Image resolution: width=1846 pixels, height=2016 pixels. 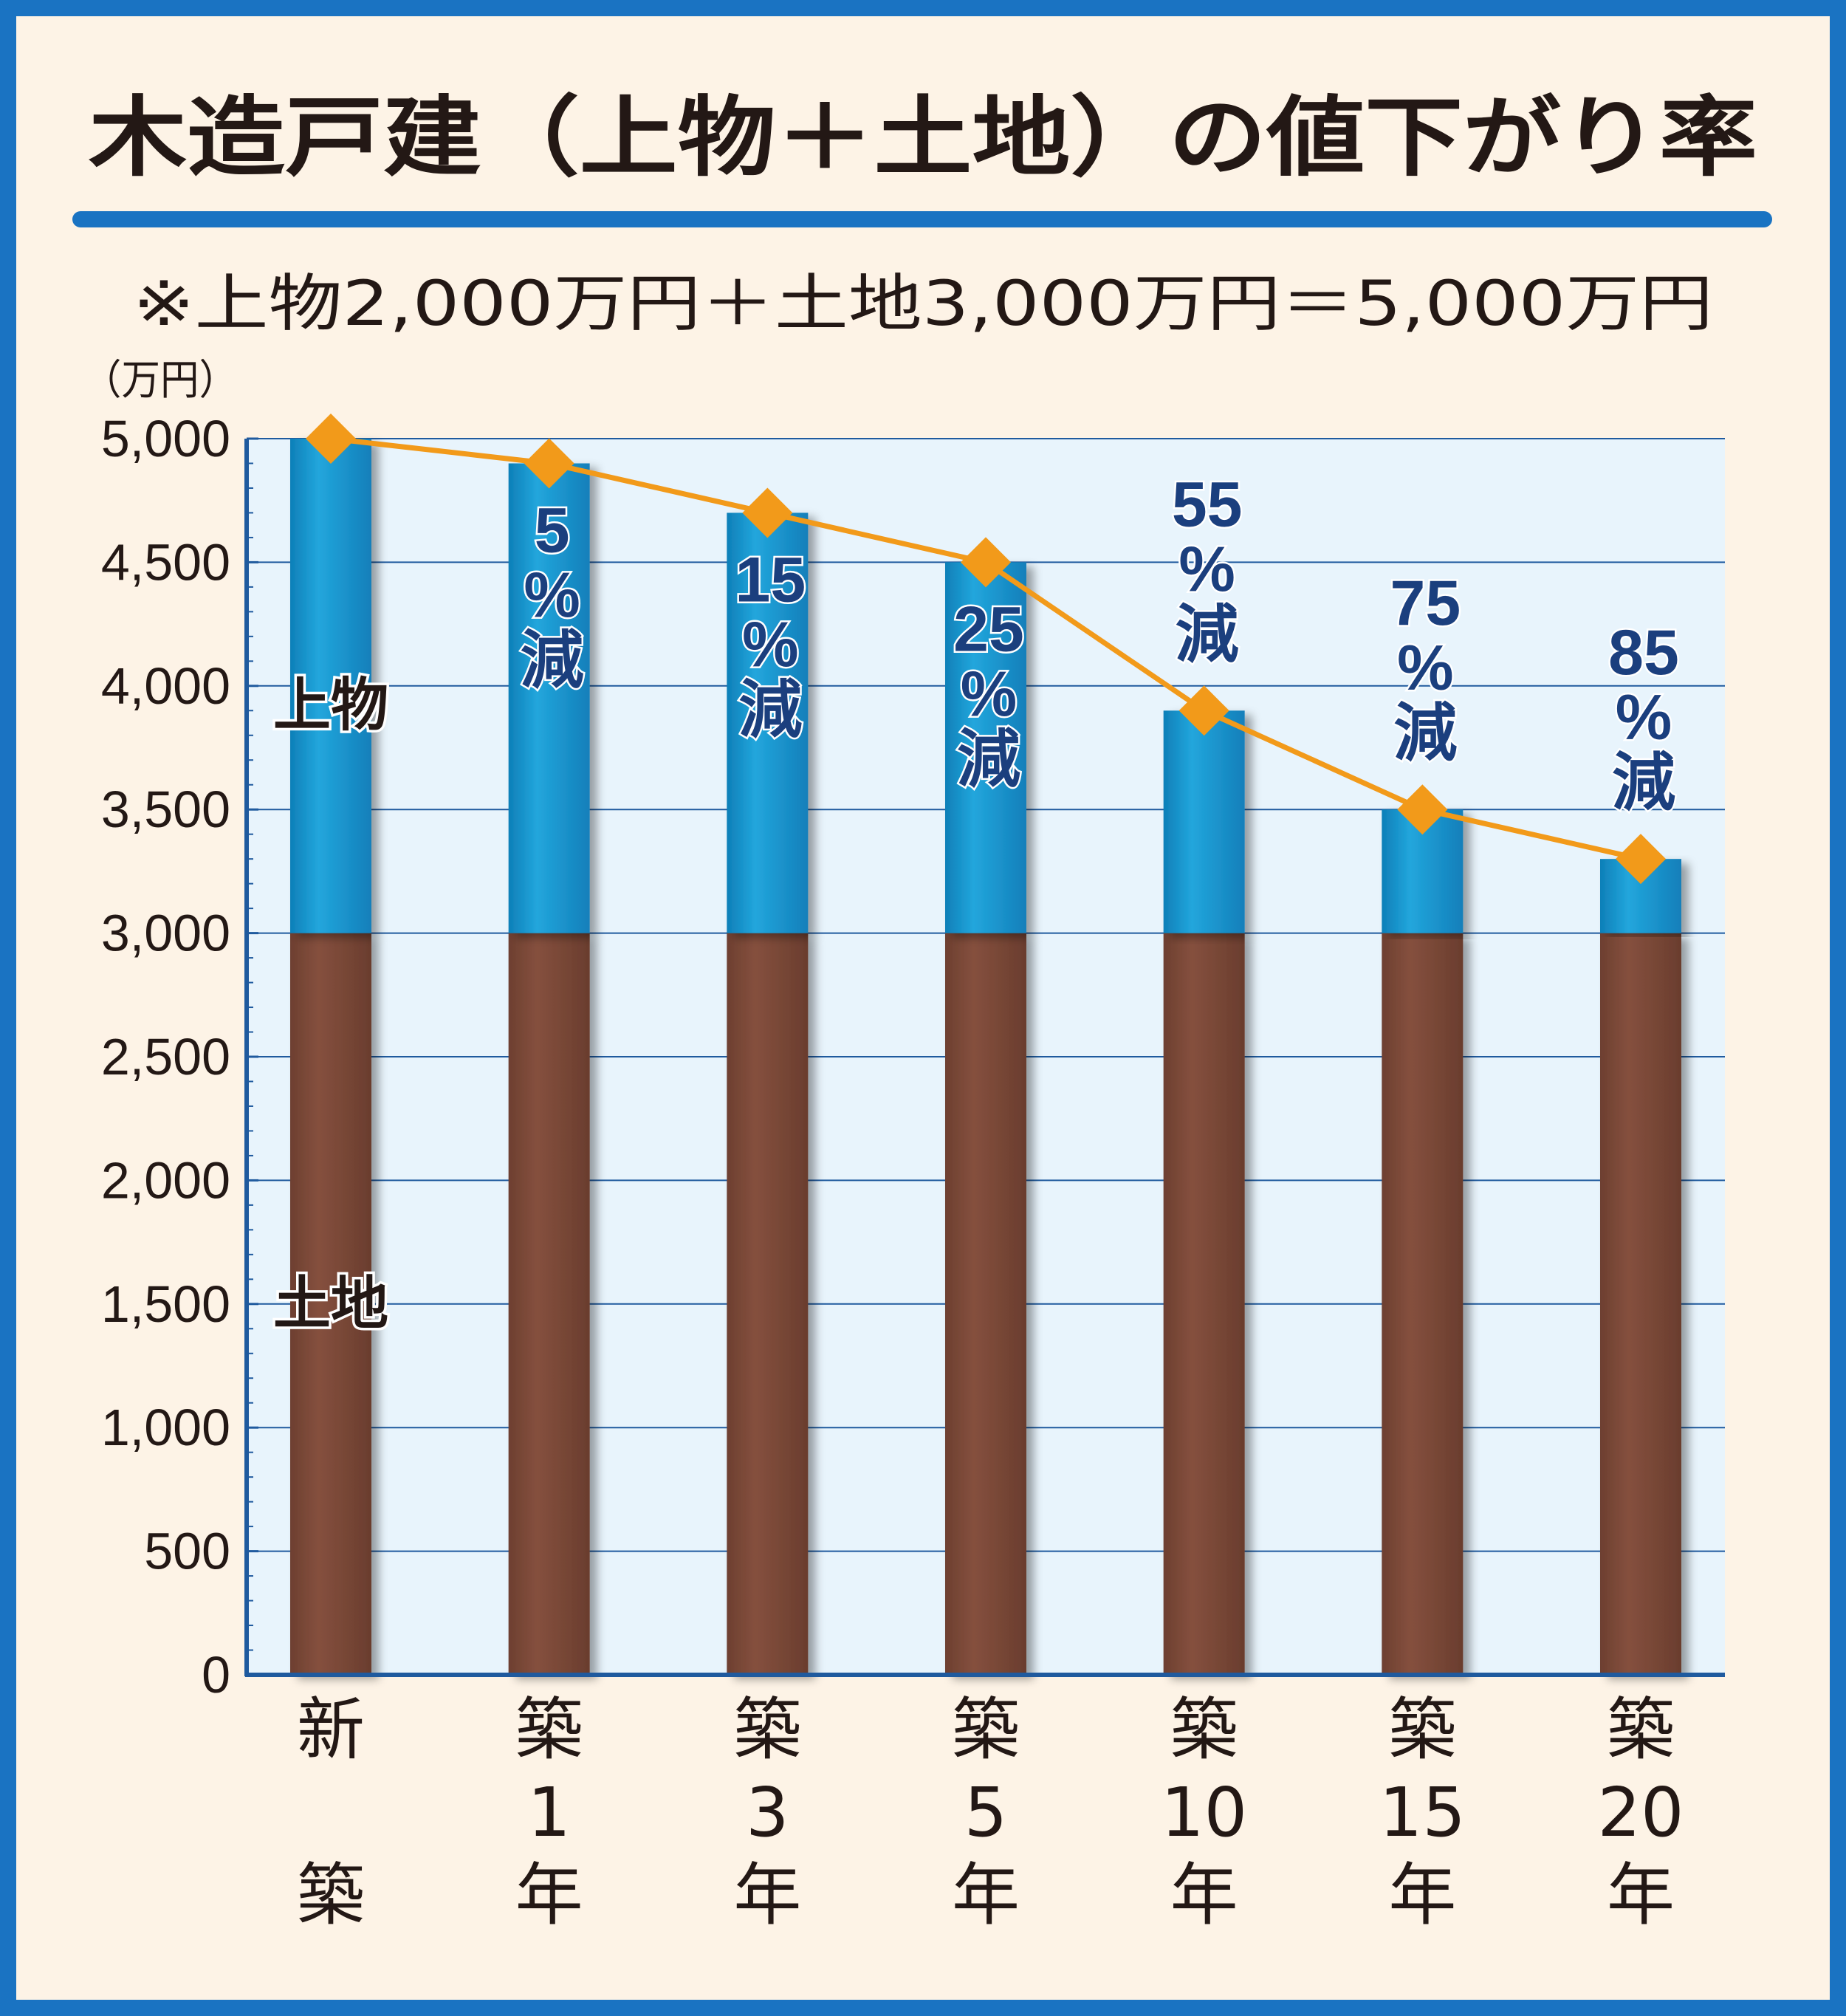 I want to click on series-label-land: 土地, so click(x=330, y=1304).